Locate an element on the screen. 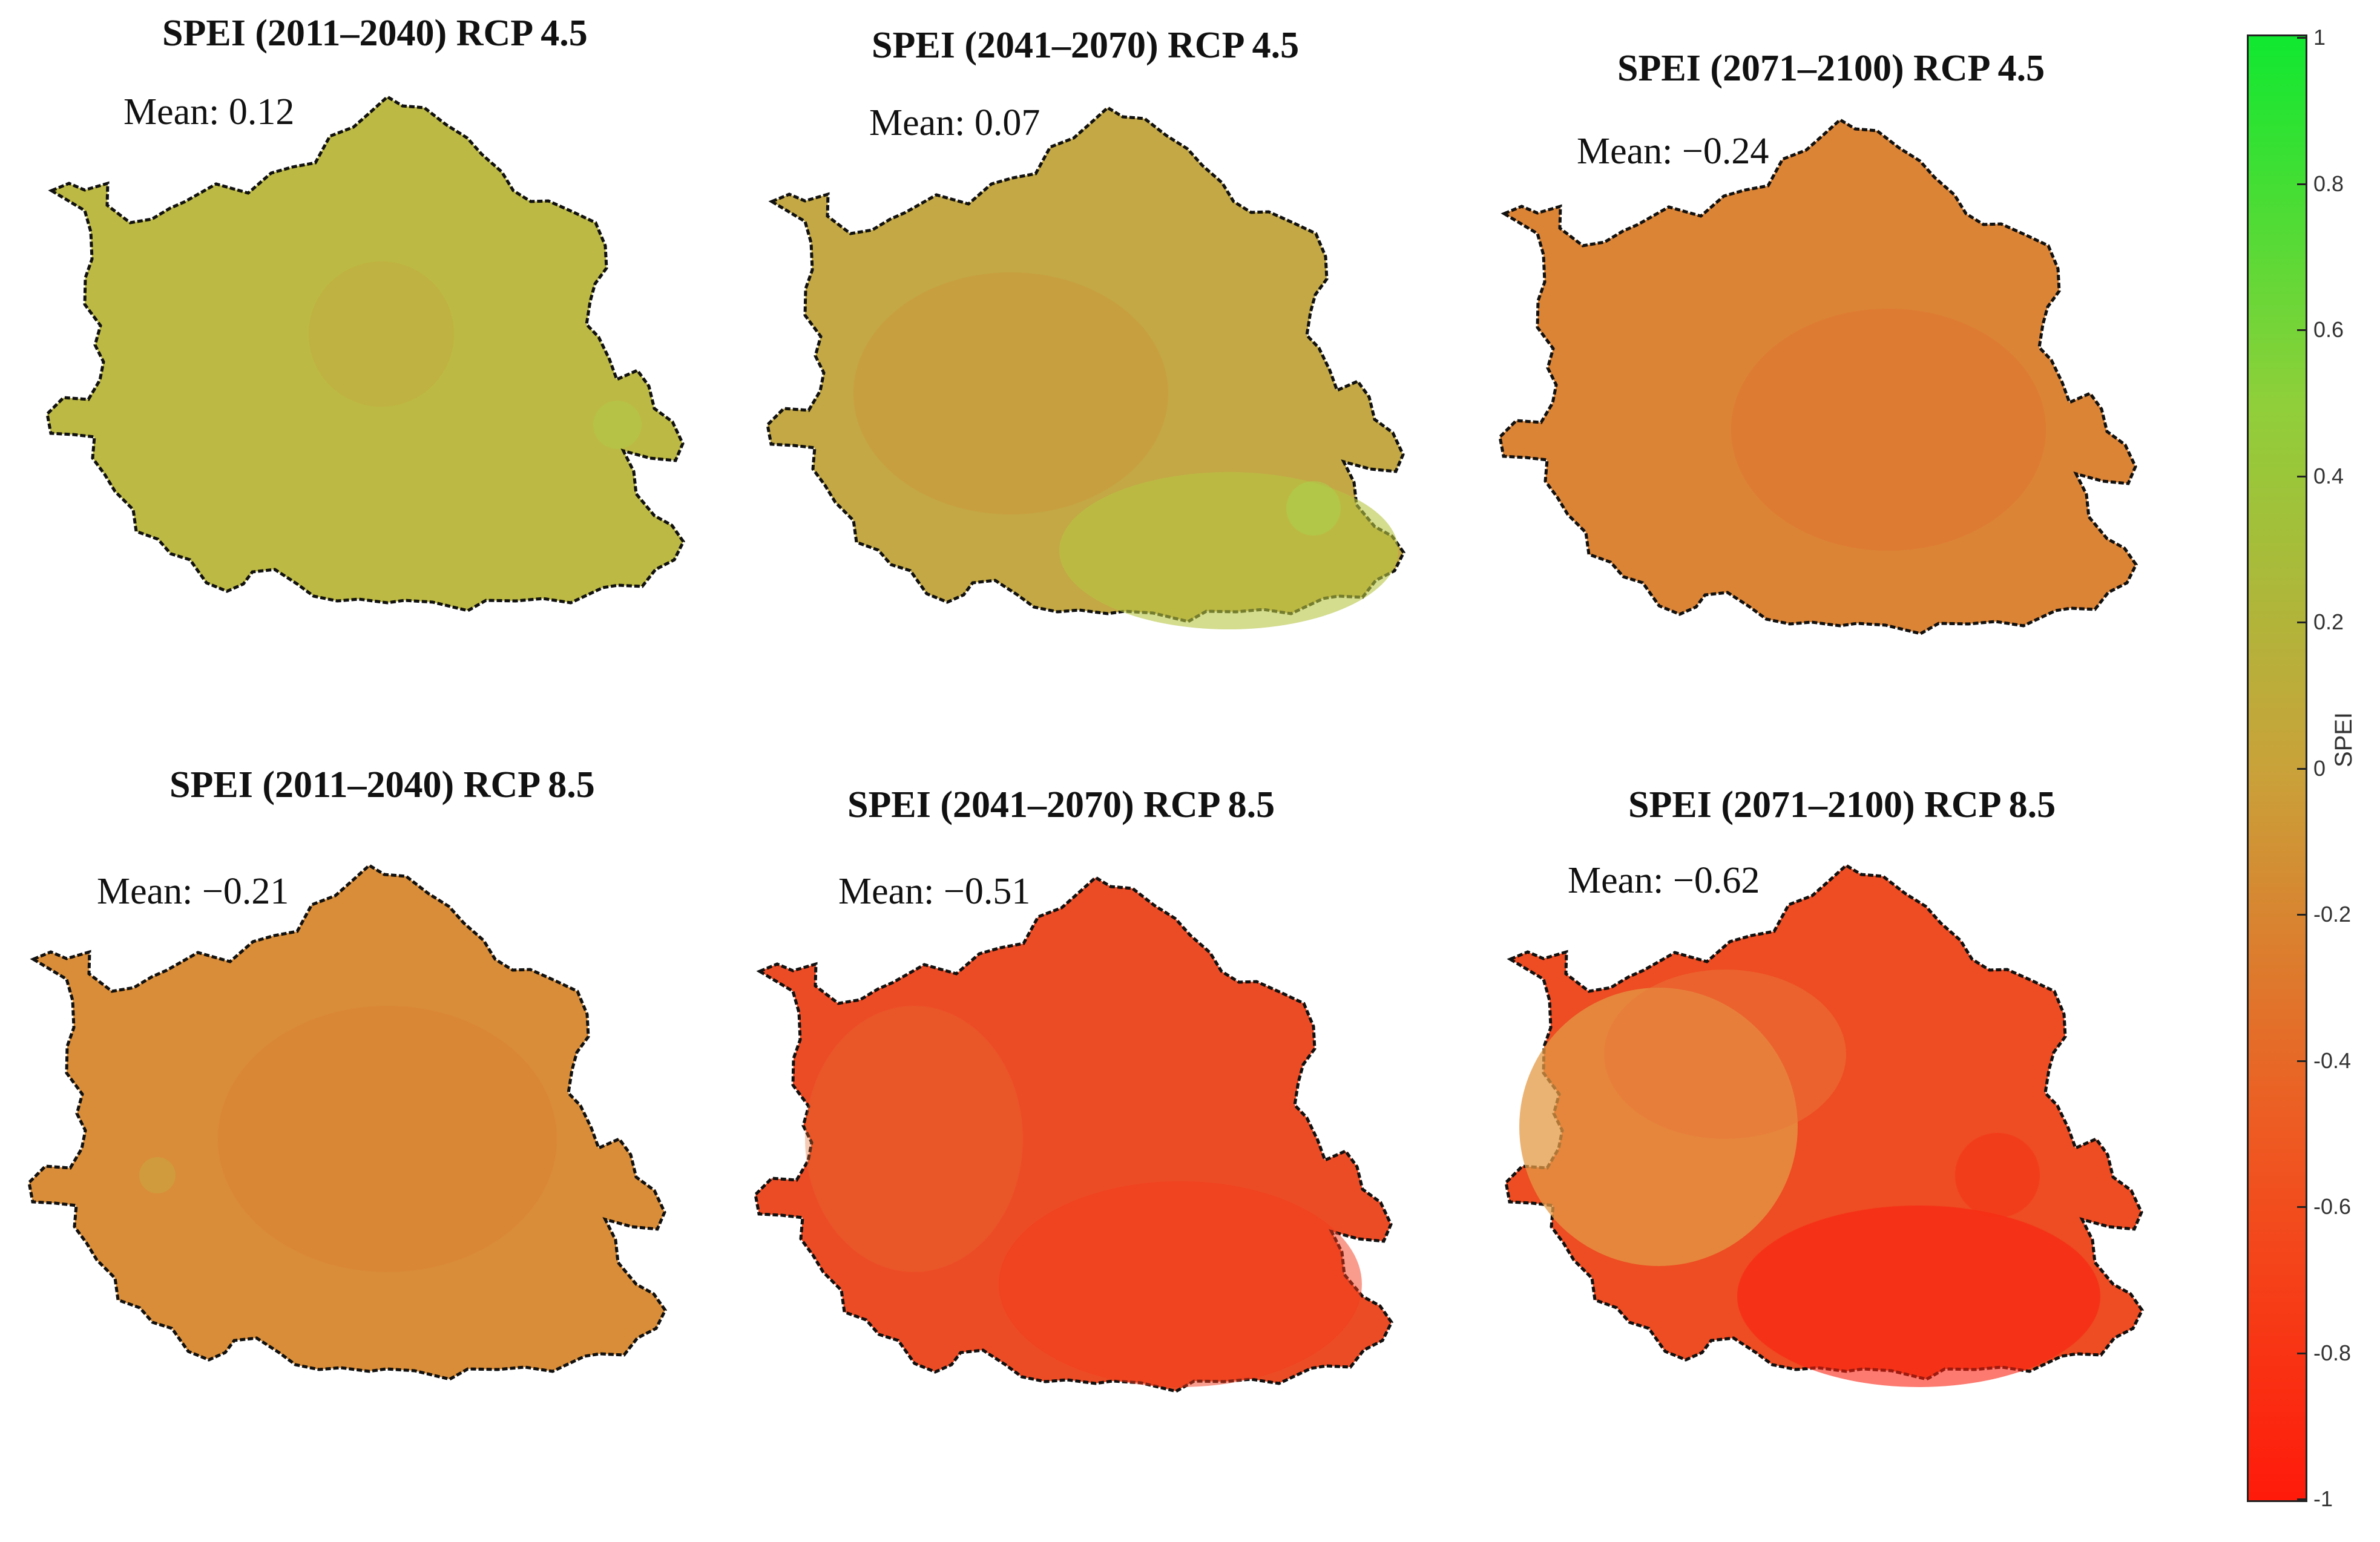 Image resolution: width=2380 pixels, height=1542 pixels. colorbar-tick-label: -0.8 is located at coordinates (2332, 1352).